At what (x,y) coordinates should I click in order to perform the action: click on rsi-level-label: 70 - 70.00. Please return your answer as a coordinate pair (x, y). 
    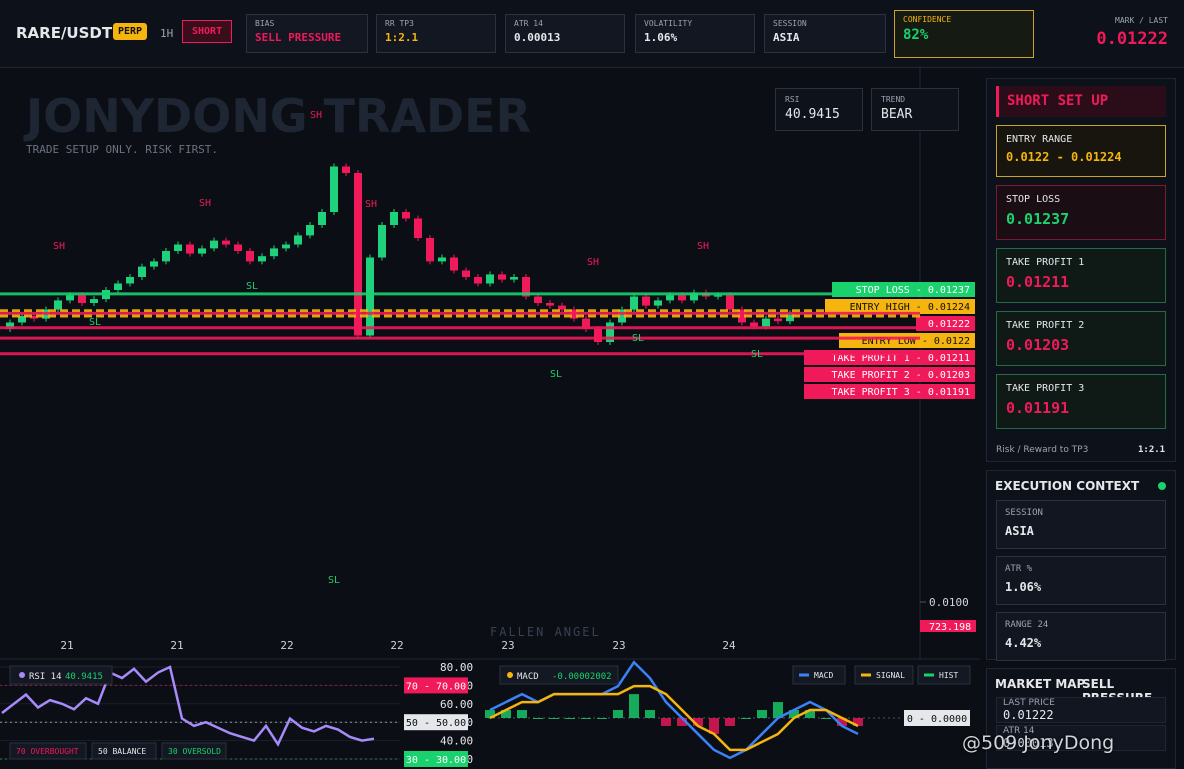
    Looking at the image, I should click on (436, 686).